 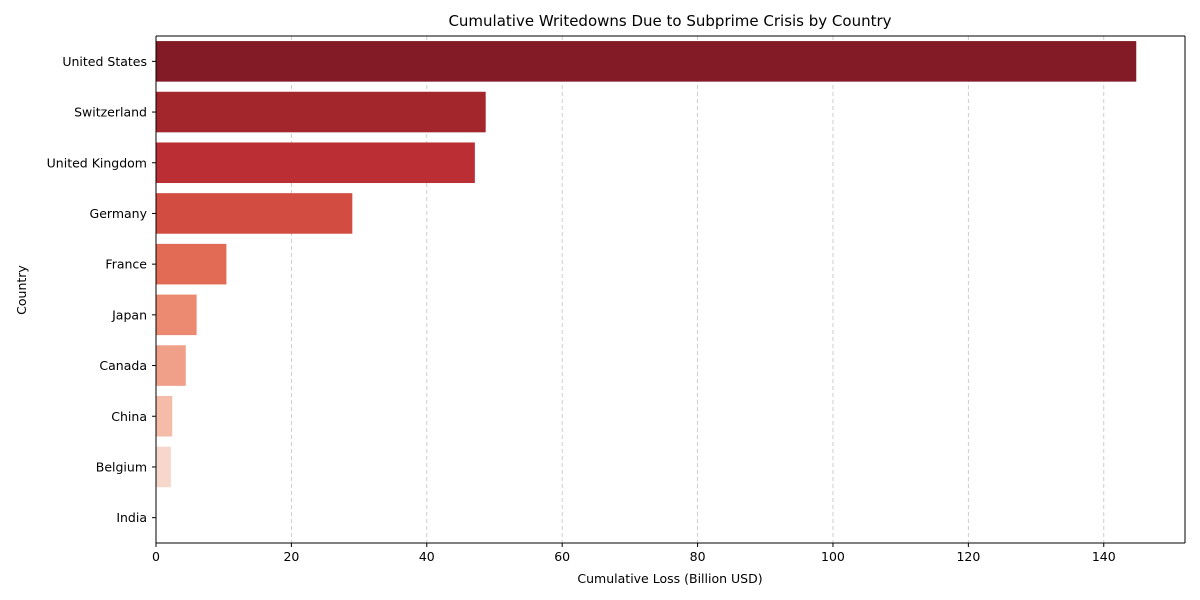 What do you see at coordinates (968, 556) in the screenshot?
I see `x-tick-label: 120` at bounding box center [968, 556].